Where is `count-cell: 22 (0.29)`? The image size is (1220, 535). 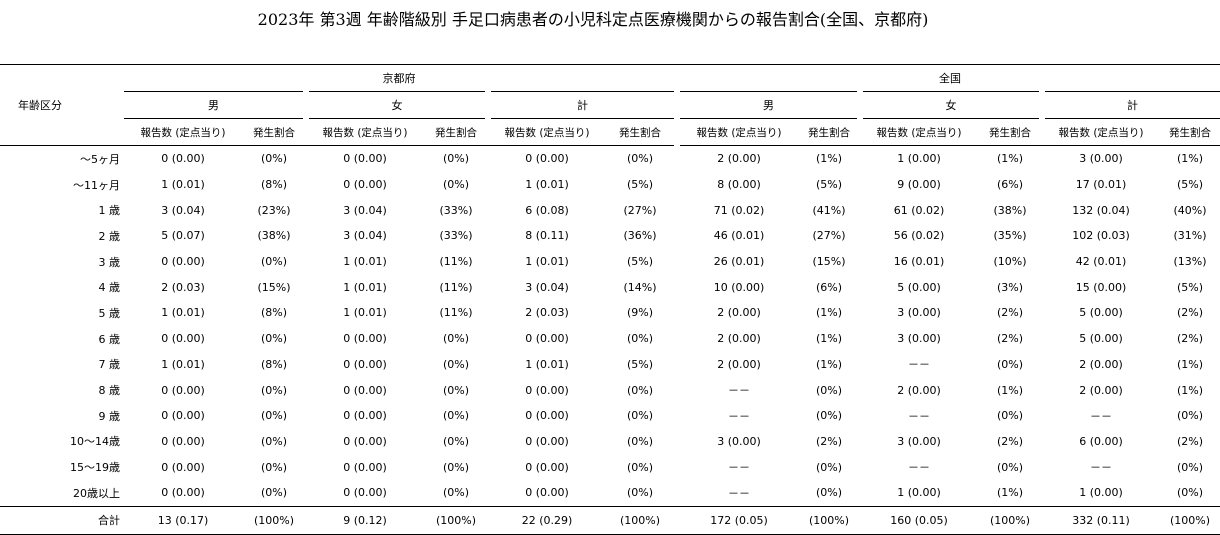
count-cell: 22 (0.29) is located at coordinates (547, 520).